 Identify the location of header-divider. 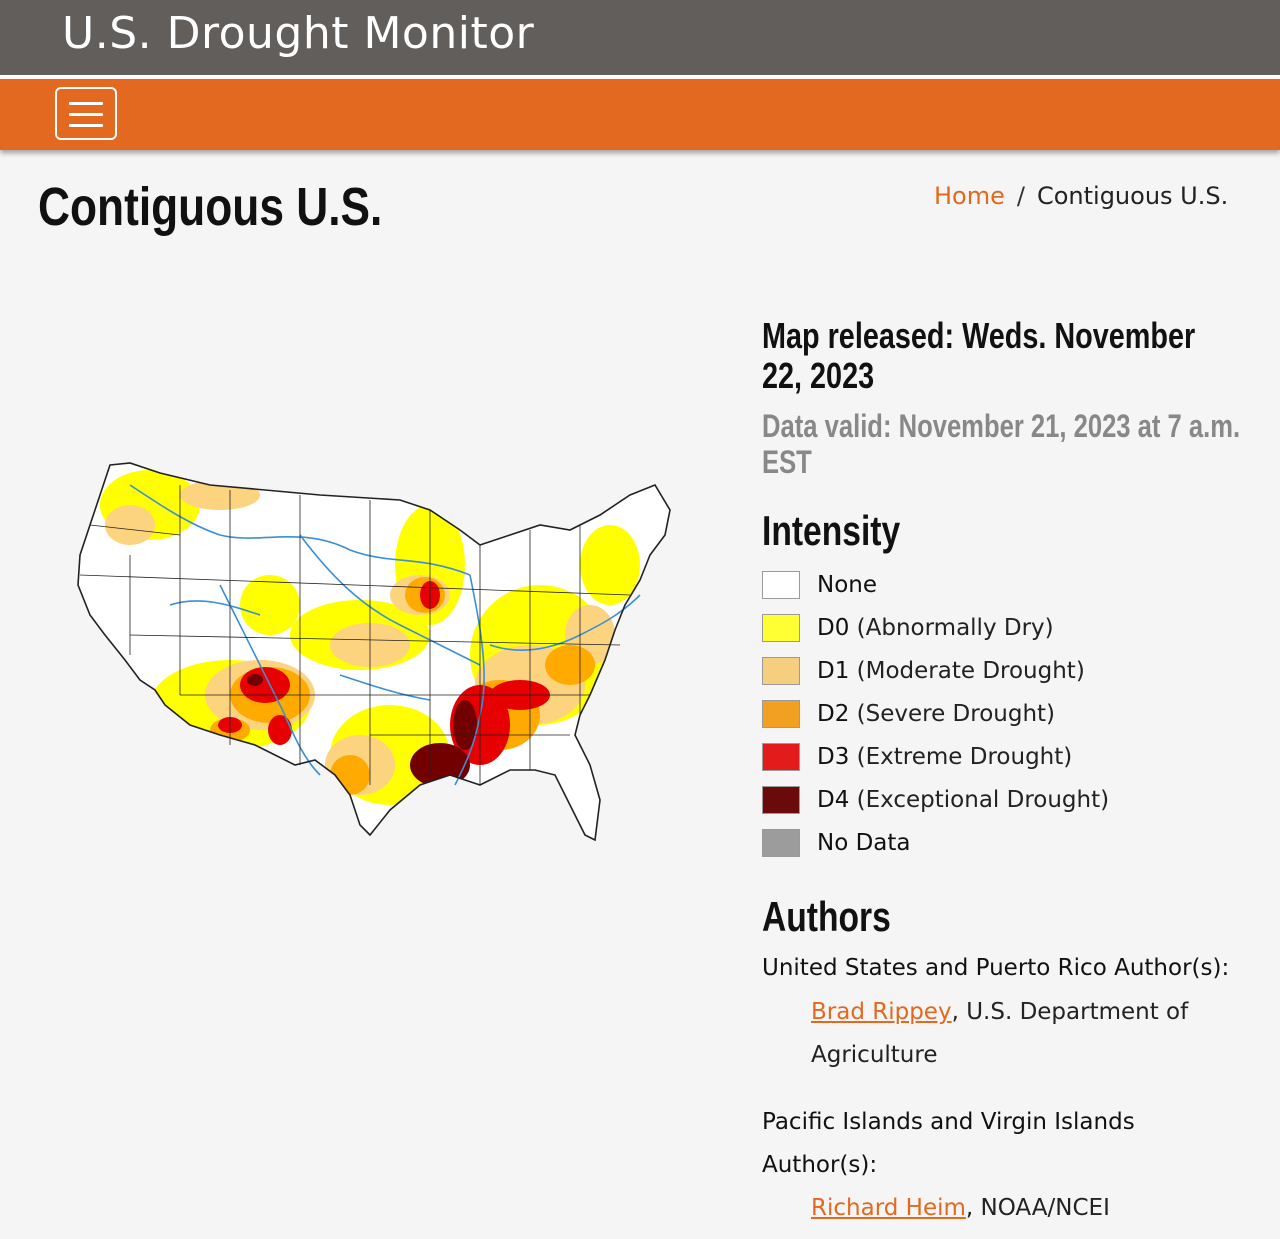
(640, 77).